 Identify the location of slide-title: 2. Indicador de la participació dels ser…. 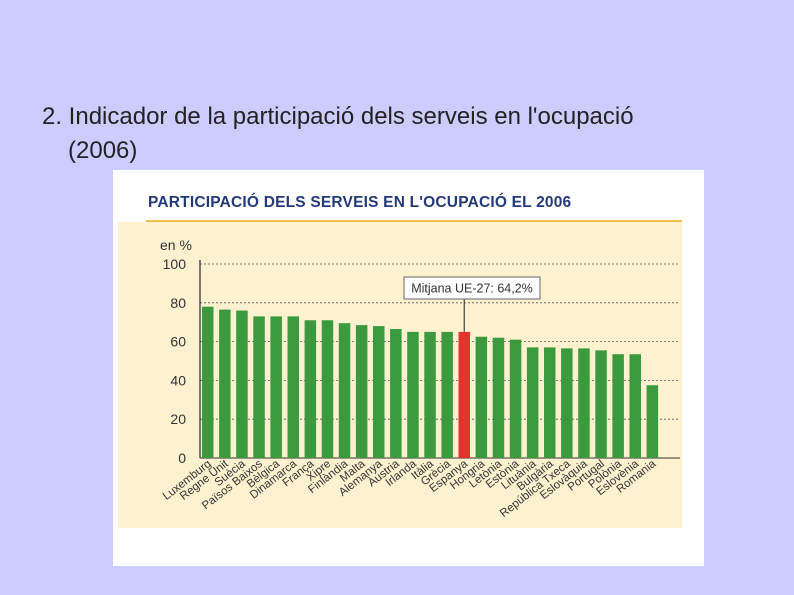
(402, 134).